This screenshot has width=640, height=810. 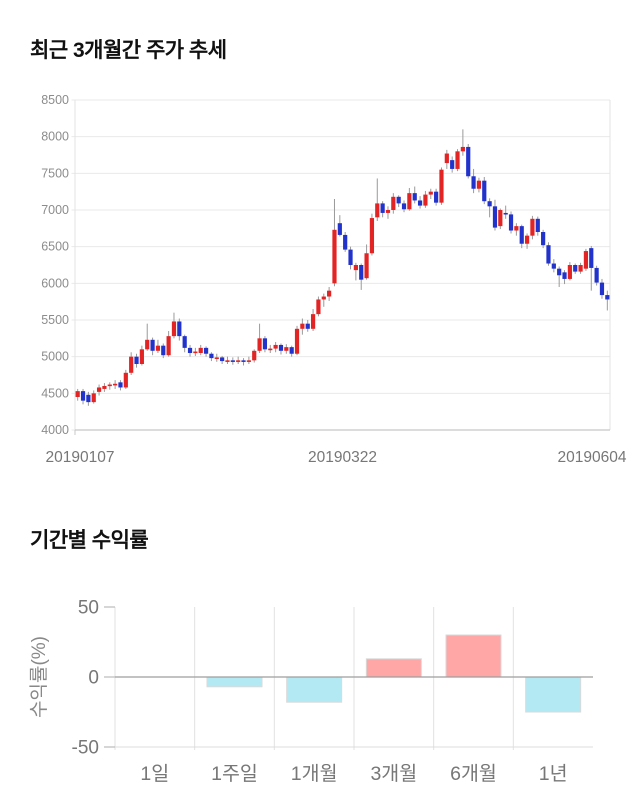 What do you see at coordinates (553, 774) in the screenshot?
I see `svg-text: 1년` at bounding box center [553, 774].